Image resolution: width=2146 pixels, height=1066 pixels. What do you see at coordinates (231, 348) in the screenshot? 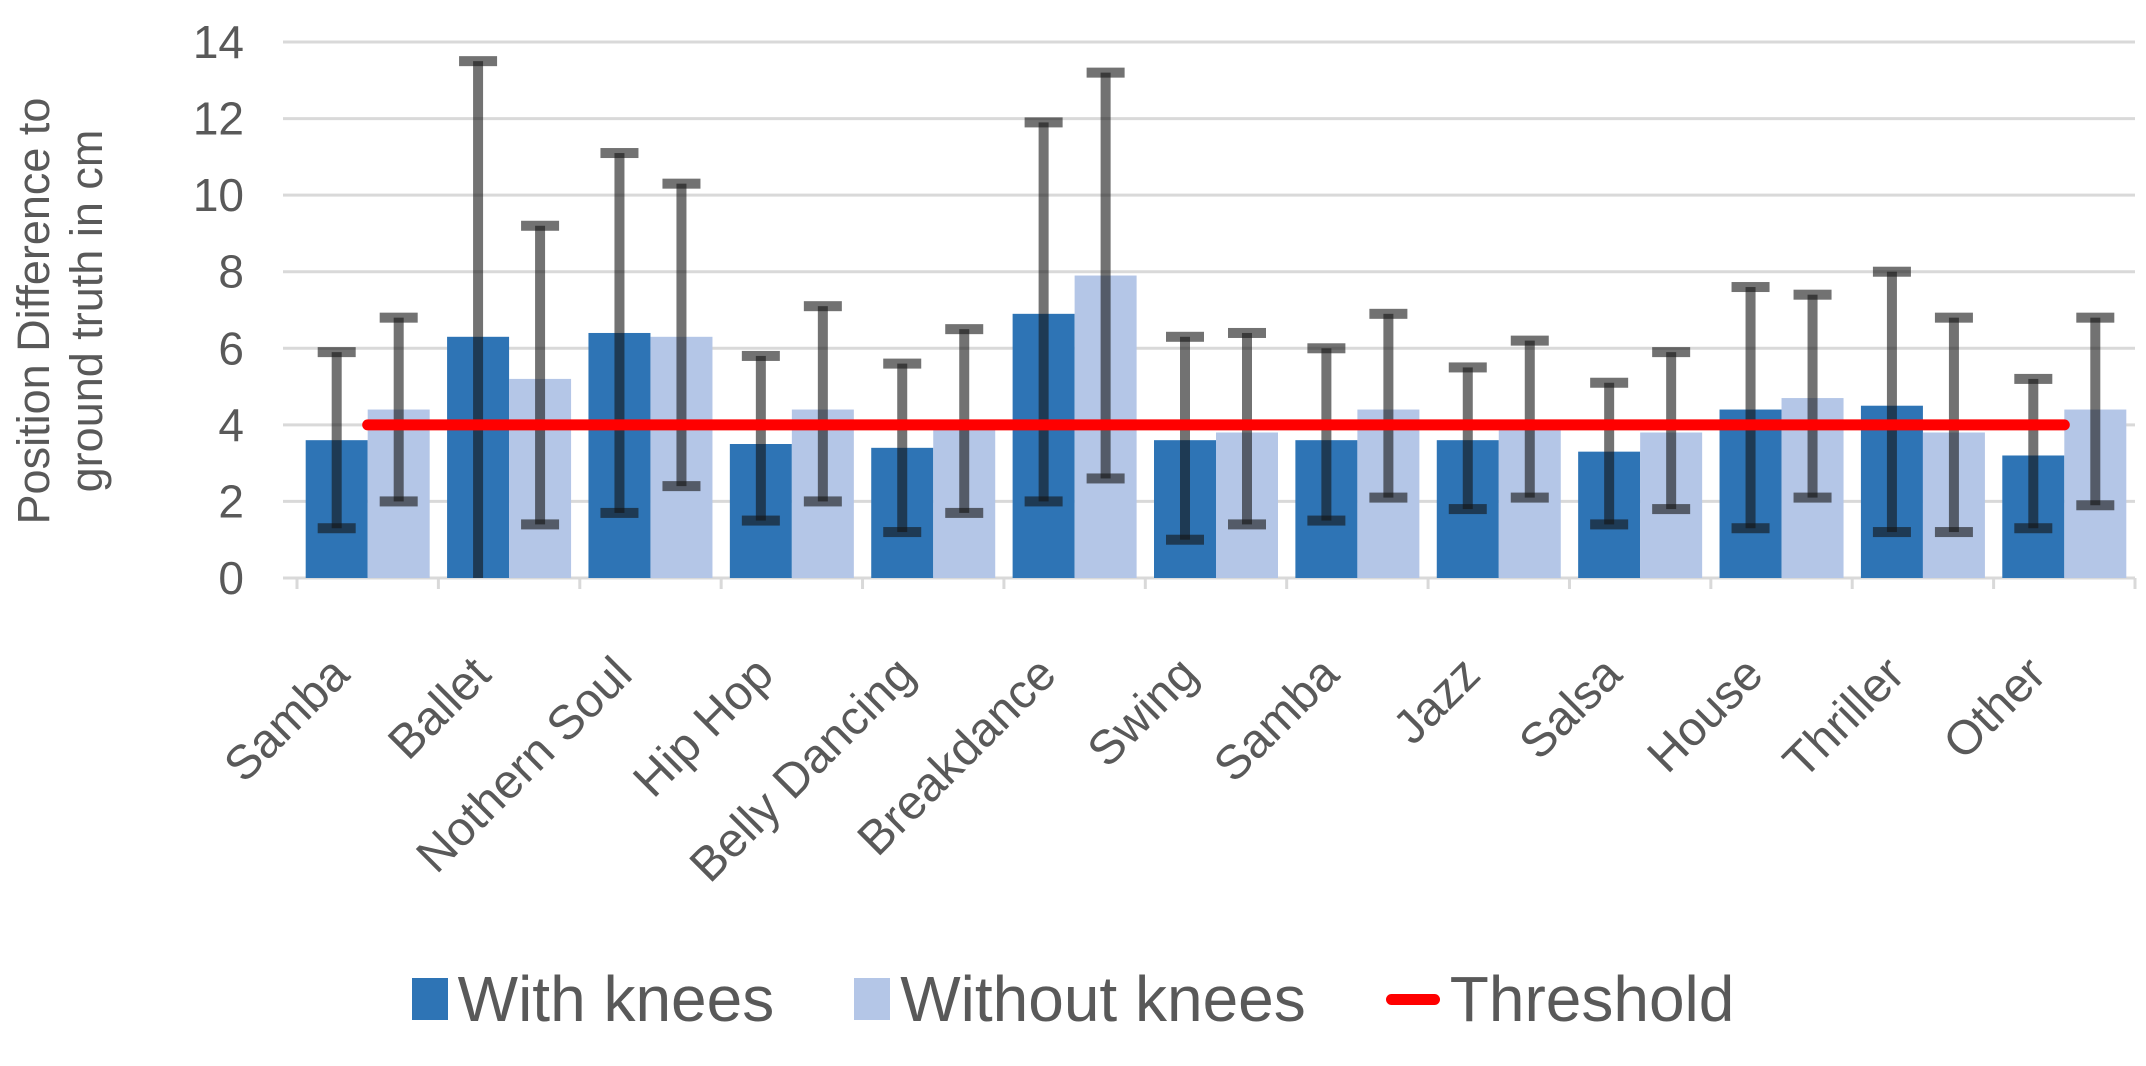
I see `y-tick-label: 6` at bounding box center [231, 348].